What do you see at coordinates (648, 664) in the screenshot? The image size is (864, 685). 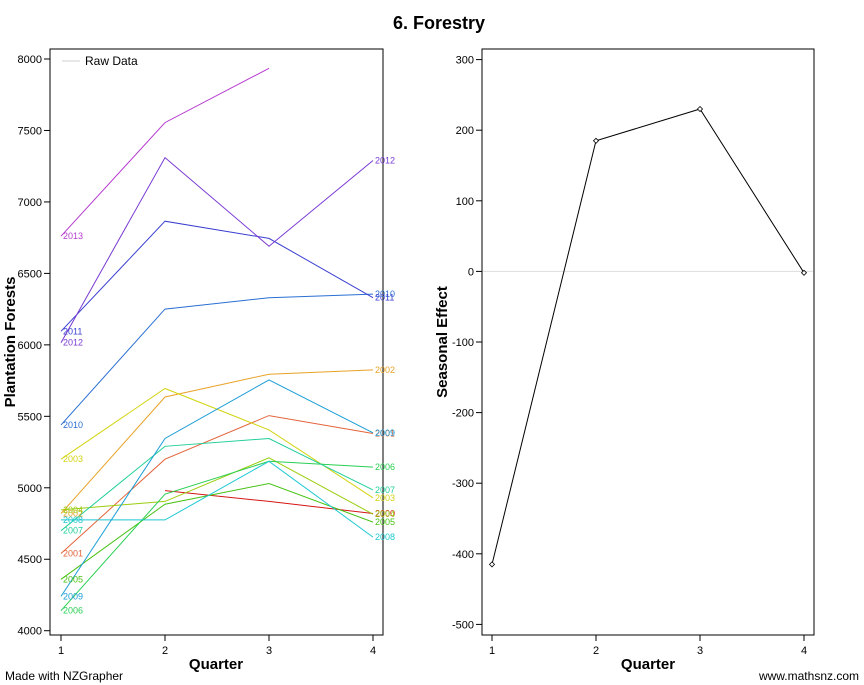 I see `seasonal-x-axis-title: Quarter` at bounding box center [648, 664].